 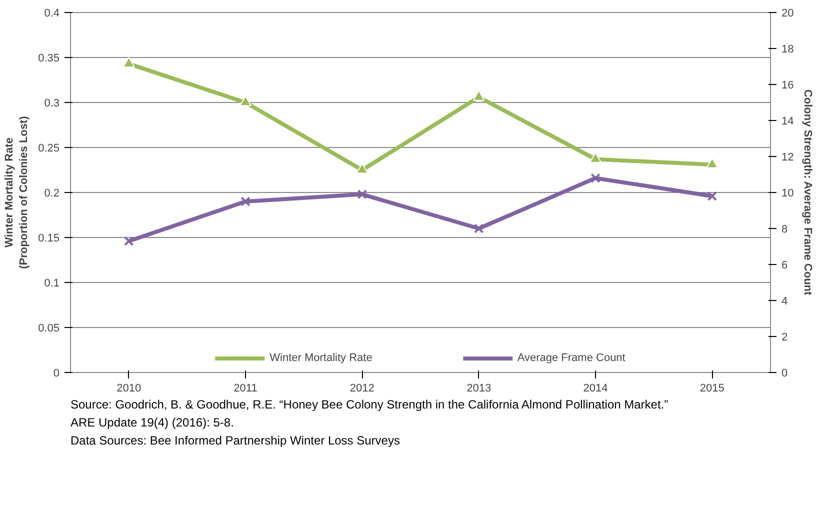 What do you see at coordinates (235, 441) in the screenshot?
I see `text: Data Sources: Bee Informed Partnership Winter Loss Surveys` at bounding box center [235, 441].